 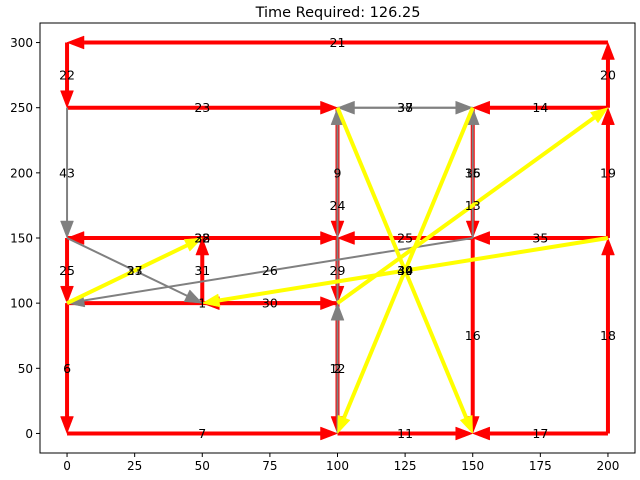 I want to click on x-tick-label: 0, so click(x=67, y=466).